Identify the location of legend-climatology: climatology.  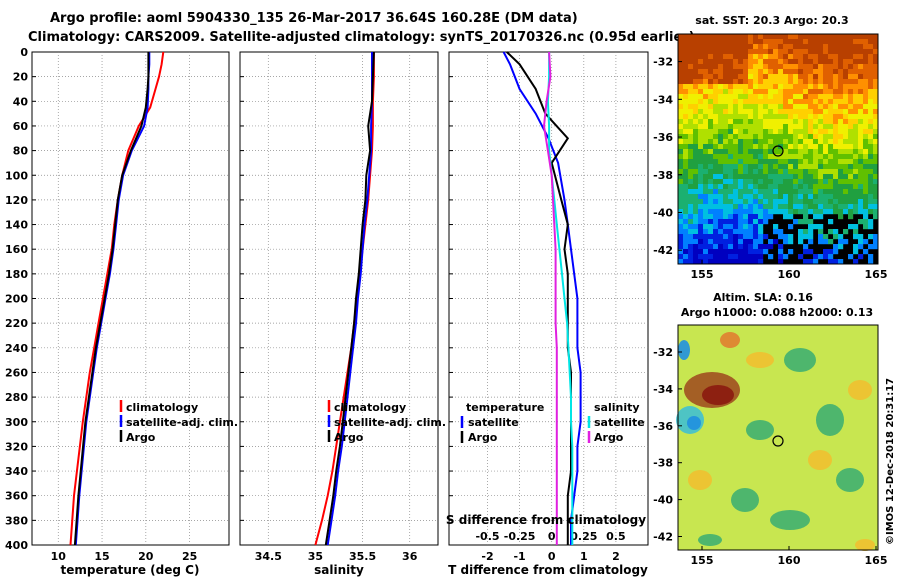
(370, 407).